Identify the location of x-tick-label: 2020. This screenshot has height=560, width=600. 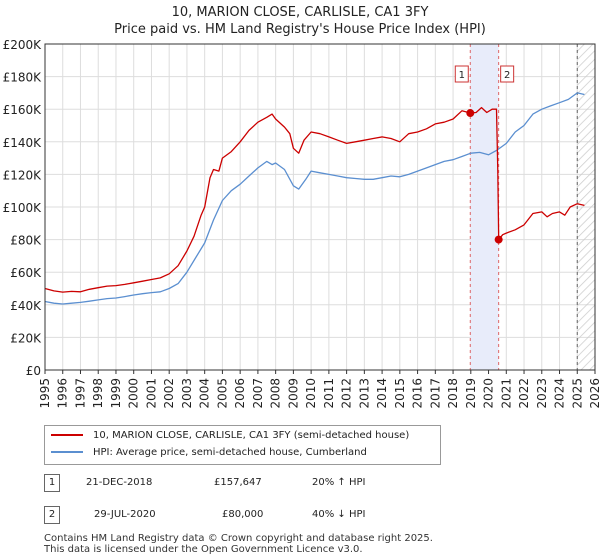
(489, 393).